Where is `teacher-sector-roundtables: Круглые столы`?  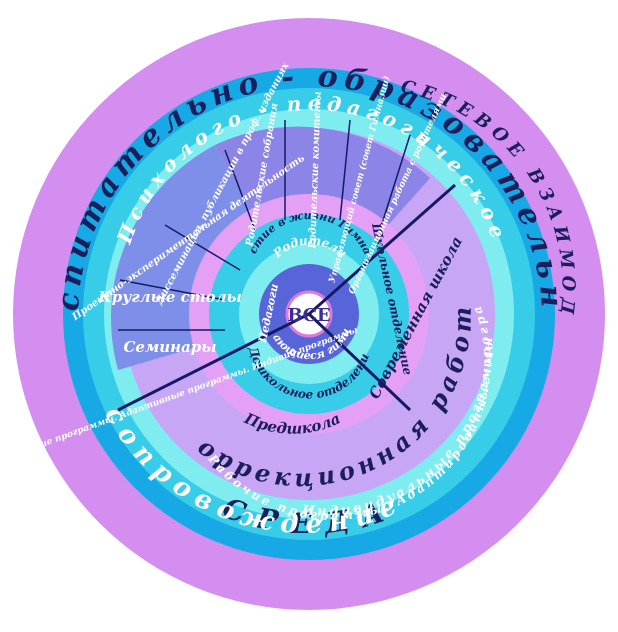 teacher-sector-roundtables: Круглые столы is located at coordinates (169, 297).